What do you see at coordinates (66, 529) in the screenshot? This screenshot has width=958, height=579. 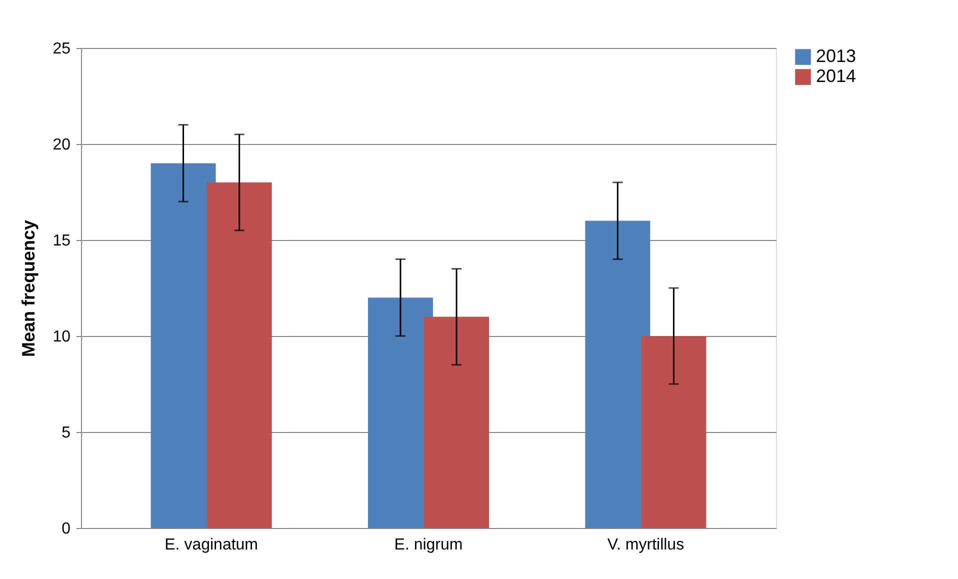 I see `y-tick-label: 0` at bounding box center [66, 529].